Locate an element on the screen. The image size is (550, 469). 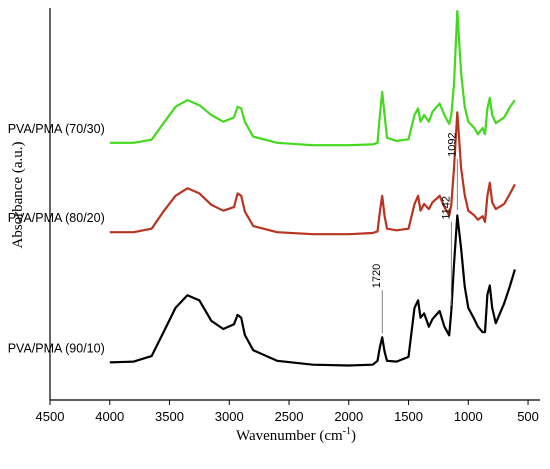
x-axis-title-main: Wavenumber (cm is located at coordinates (289, 436).